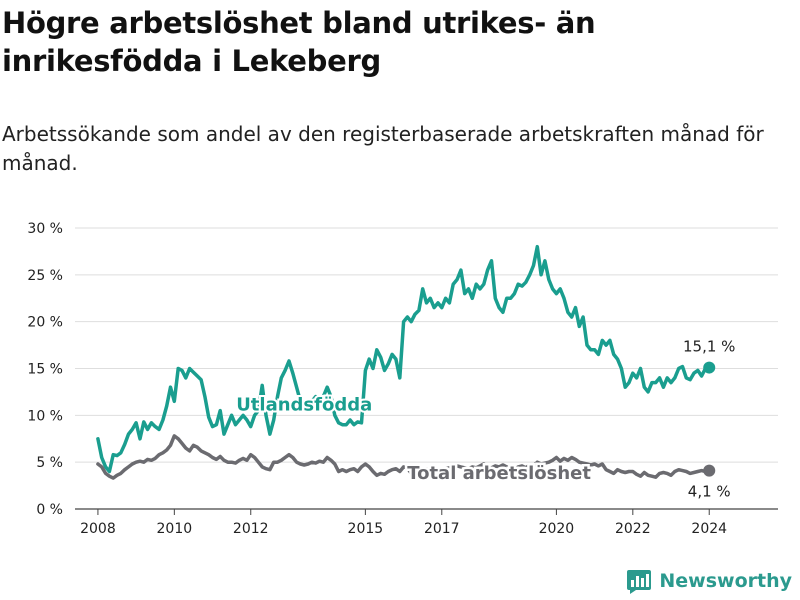  Describe the element at coordinates (304, 405) in the screenshot. I see `series-label-utlandsfodda: Utlandsfödda` at that location.